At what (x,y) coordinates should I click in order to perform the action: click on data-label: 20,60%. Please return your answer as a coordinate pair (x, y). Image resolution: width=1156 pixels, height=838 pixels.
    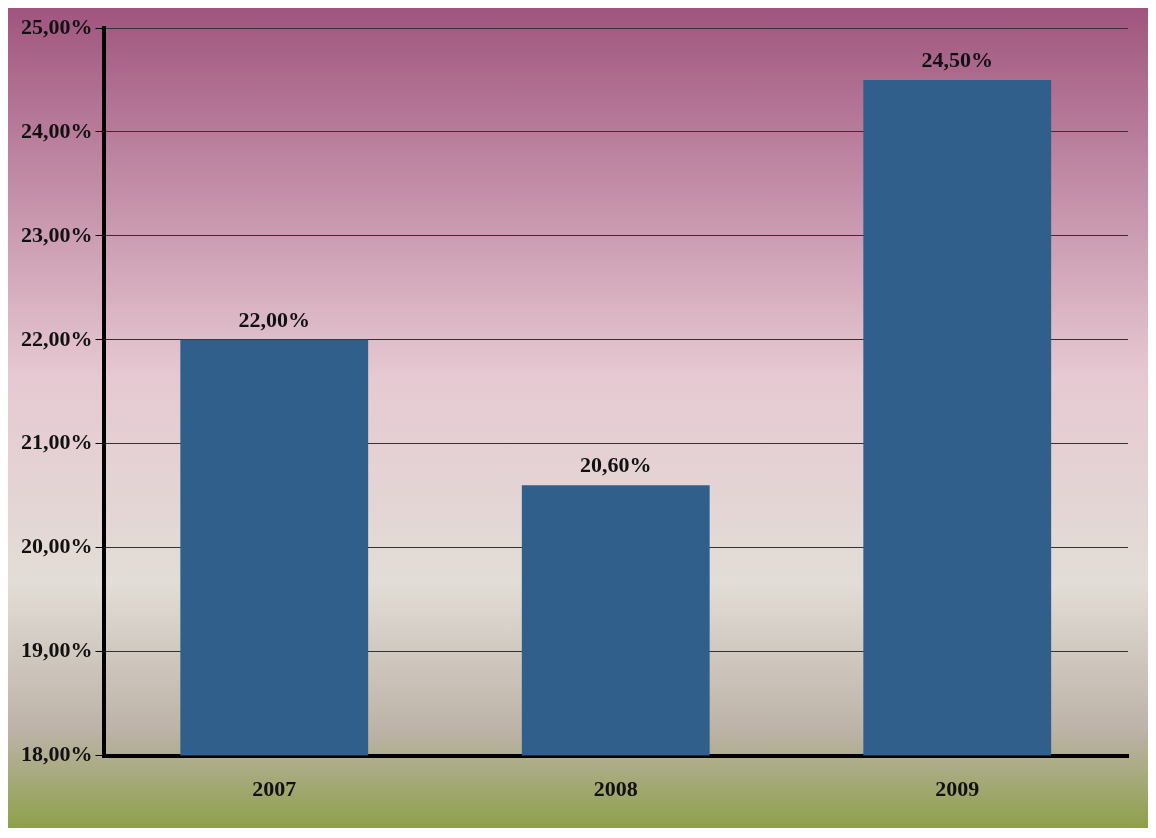
    Looking at the image, I should click on (616, 465).